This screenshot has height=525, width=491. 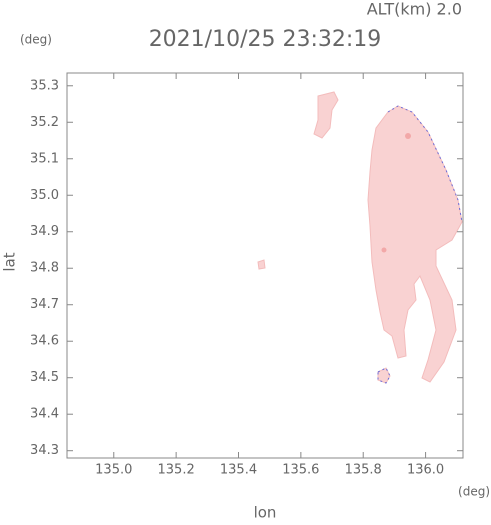 I want to click on y-tick-label: 34.7, so click(x=44, y=304).